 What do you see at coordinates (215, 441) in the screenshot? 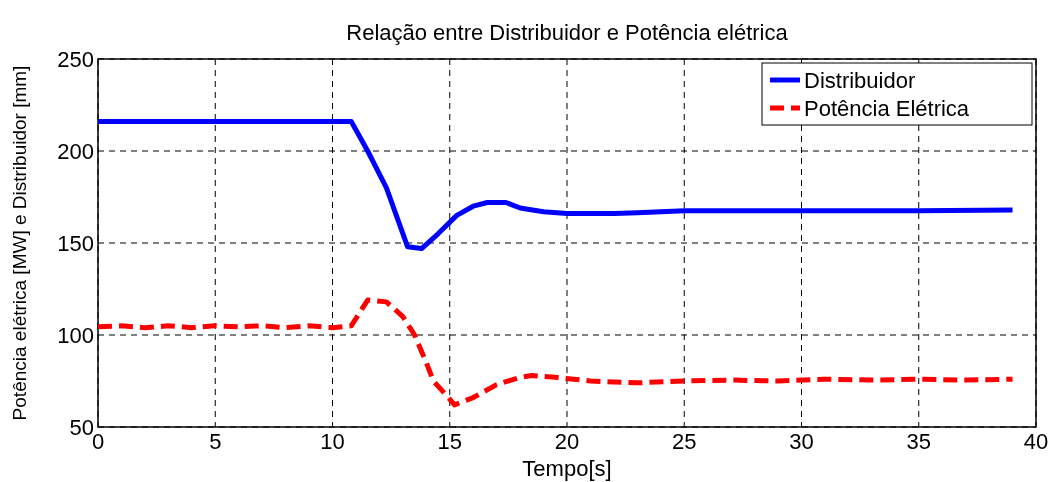
I see `x-tick-label: 5` at bounding box center [215, 441].